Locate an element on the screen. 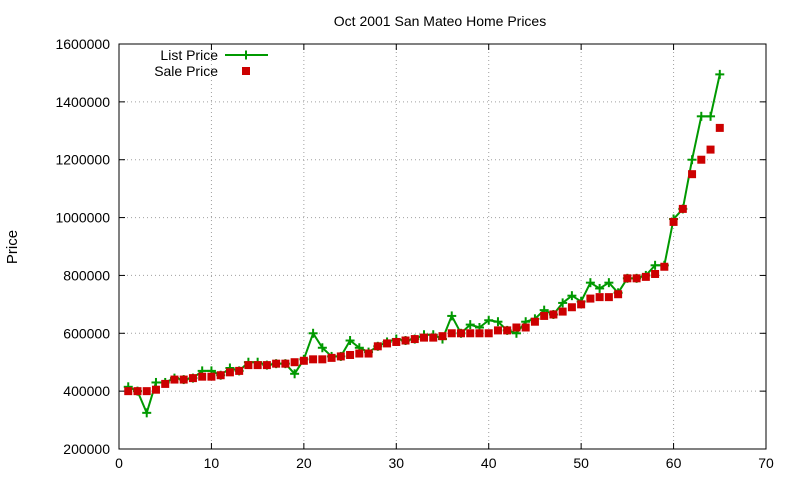  x-tick-label: 40 is located at coordinates (489, 463).